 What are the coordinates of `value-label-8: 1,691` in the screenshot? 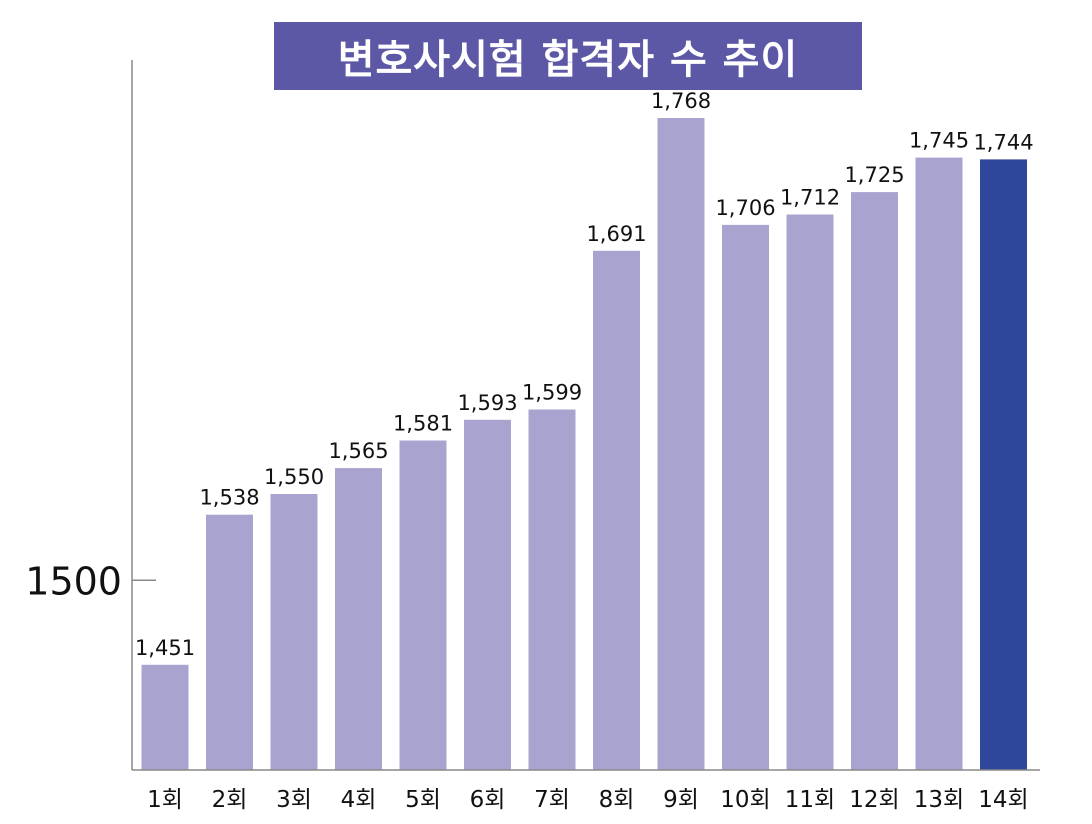 It's located at (616, 234).